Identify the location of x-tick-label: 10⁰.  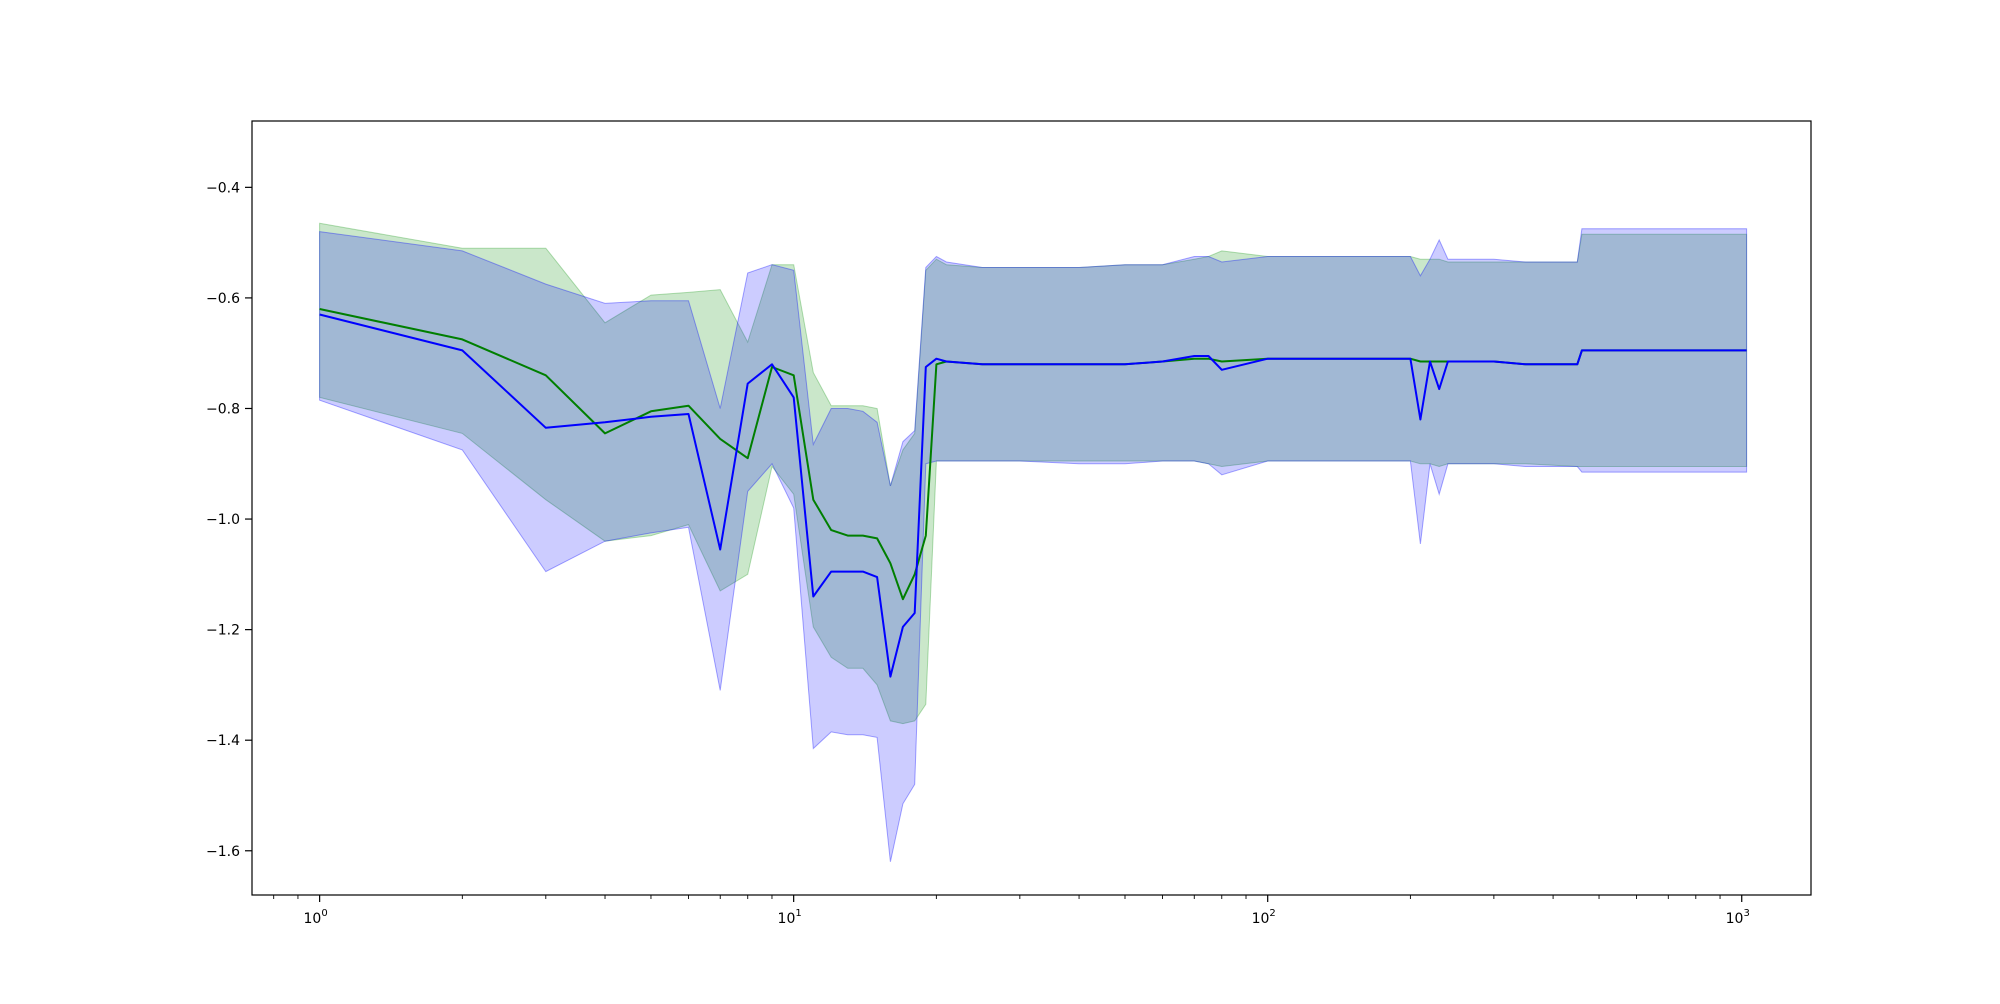
(316, 917).